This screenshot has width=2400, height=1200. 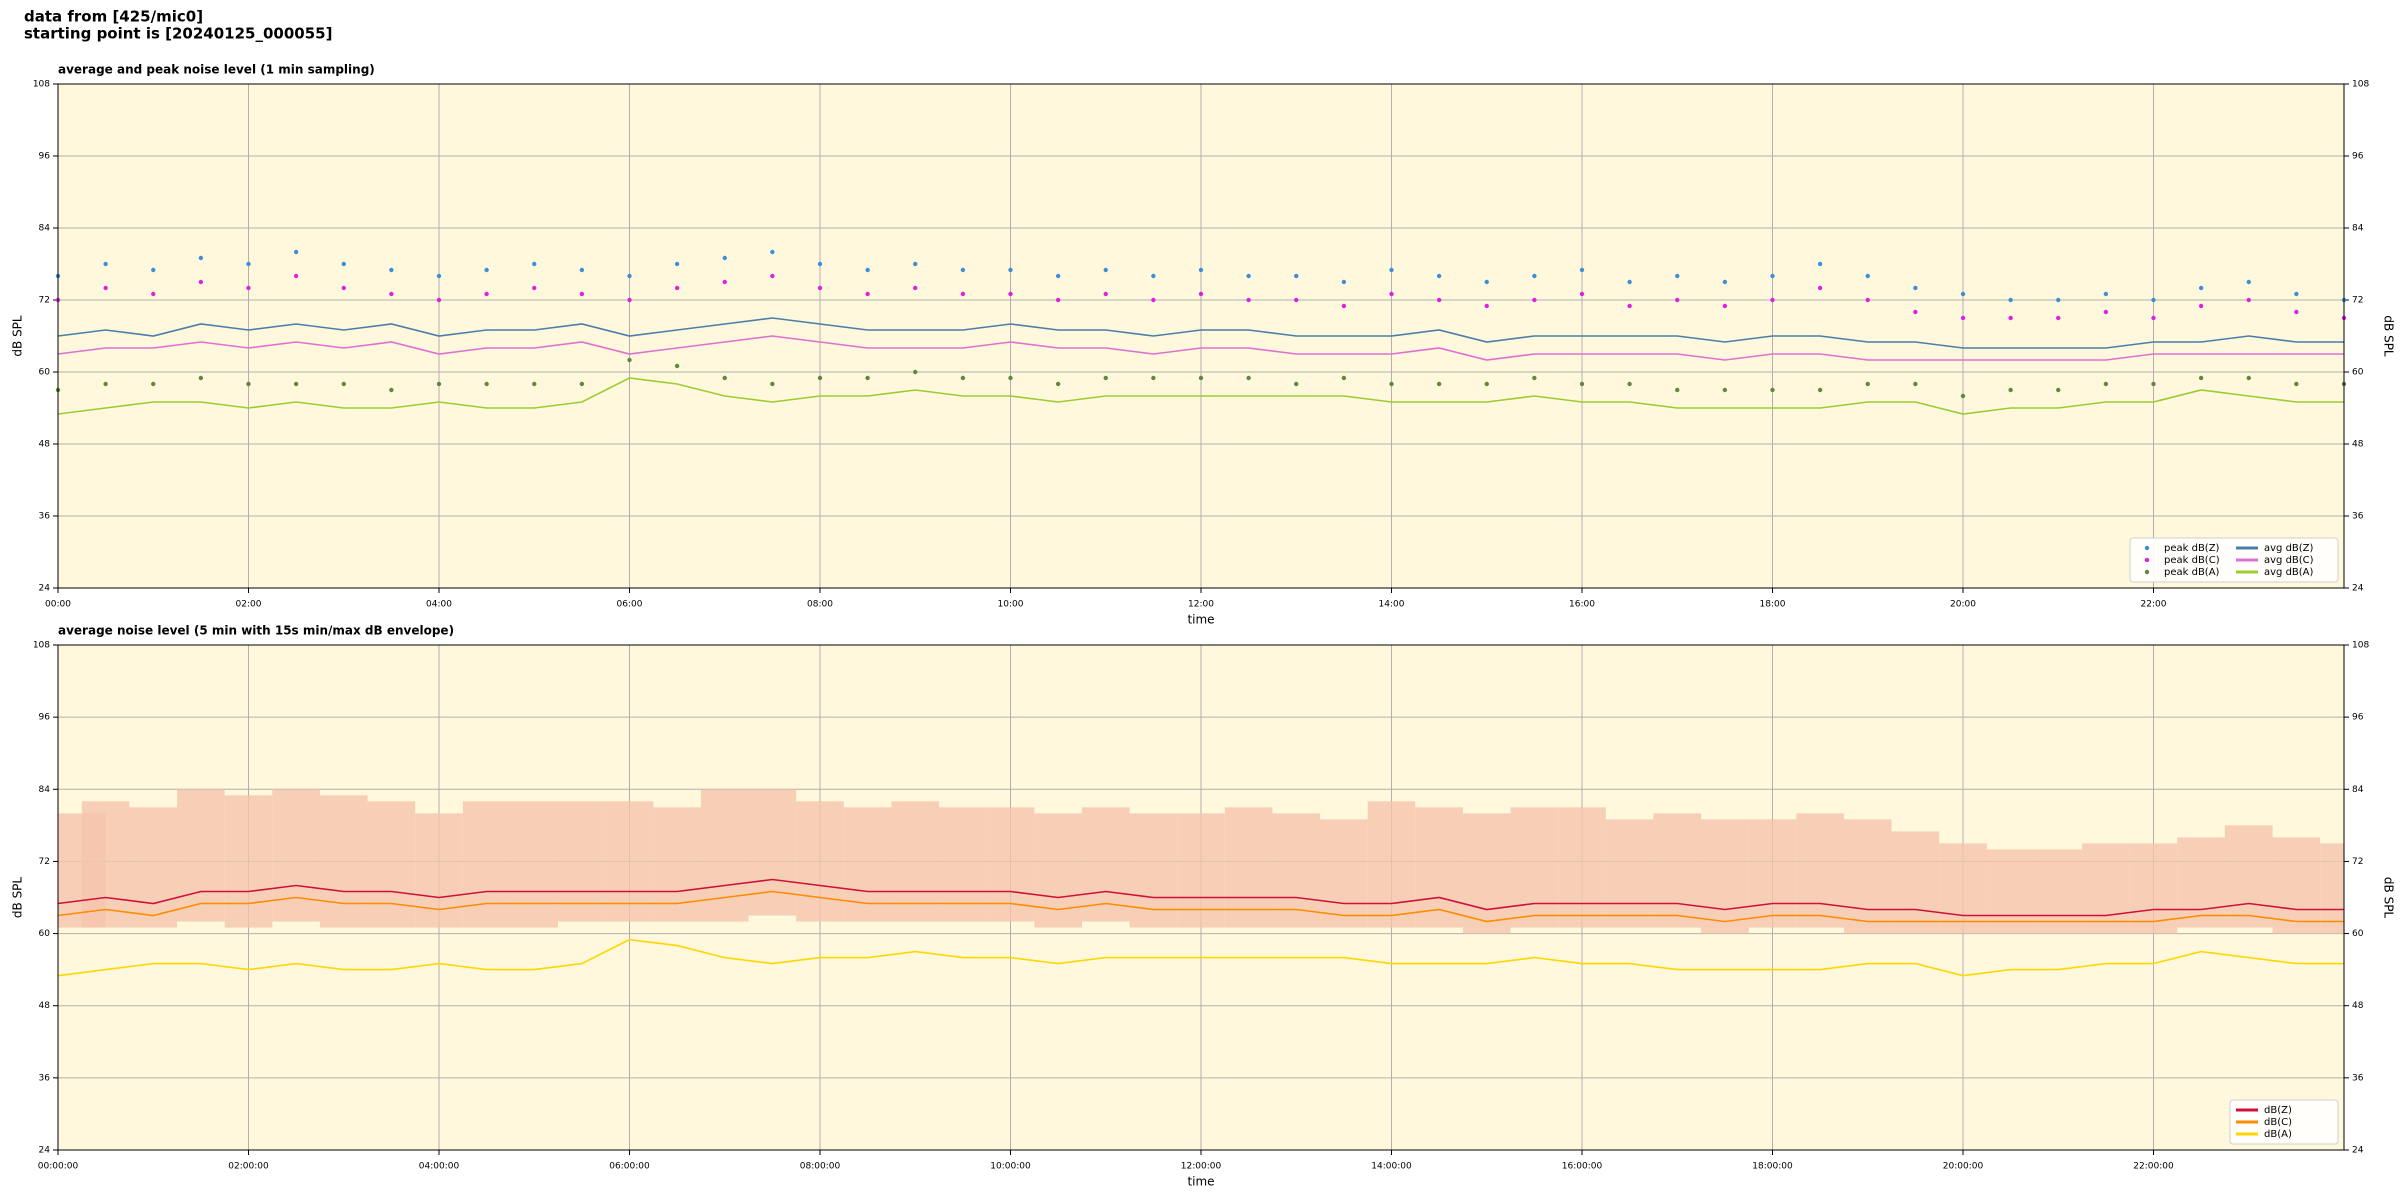 I want to click on x-tick-label: 08:00, so click(x=820, y=605).